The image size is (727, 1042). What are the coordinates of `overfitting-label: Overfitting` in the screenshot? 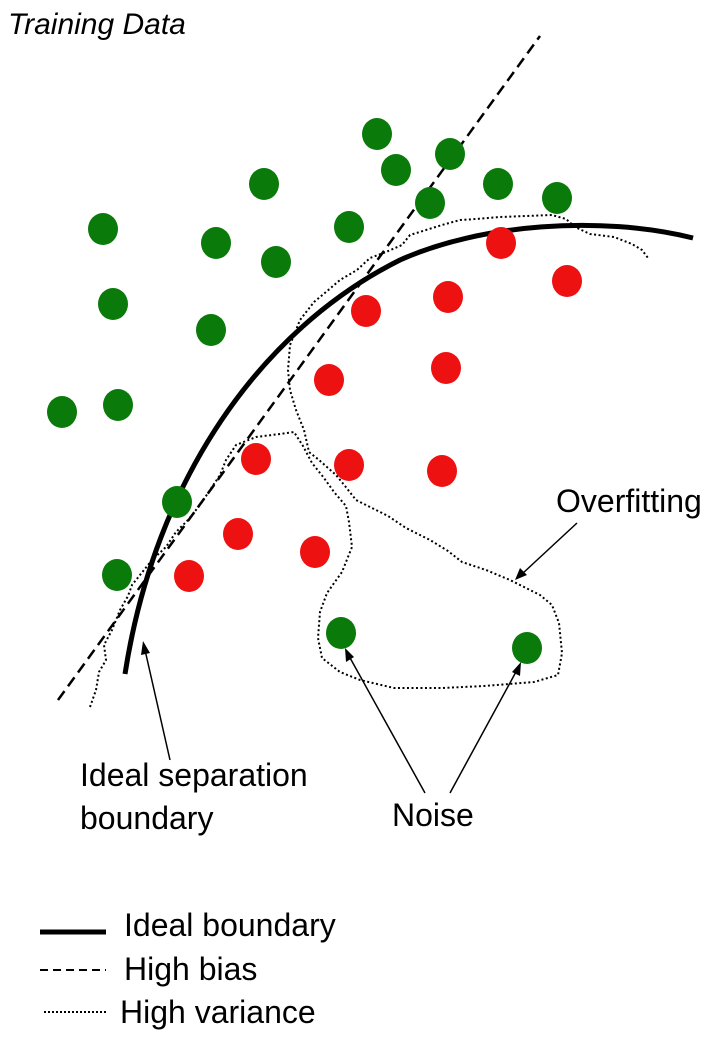 It's located at (629, 501).